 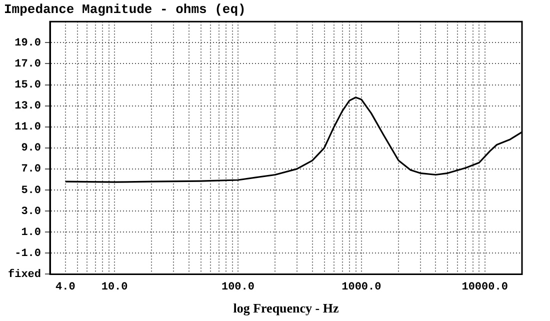 I want to click on y-tick-label: 1.0, so click(x=31, y=232).